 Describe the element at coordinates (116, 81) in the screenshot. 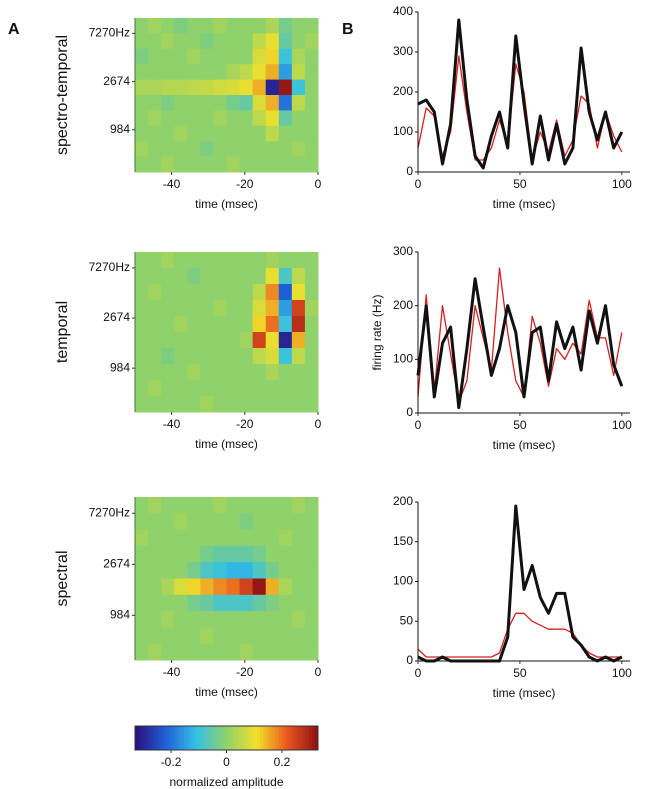

I see `y-tick-label: 2674` at that location.